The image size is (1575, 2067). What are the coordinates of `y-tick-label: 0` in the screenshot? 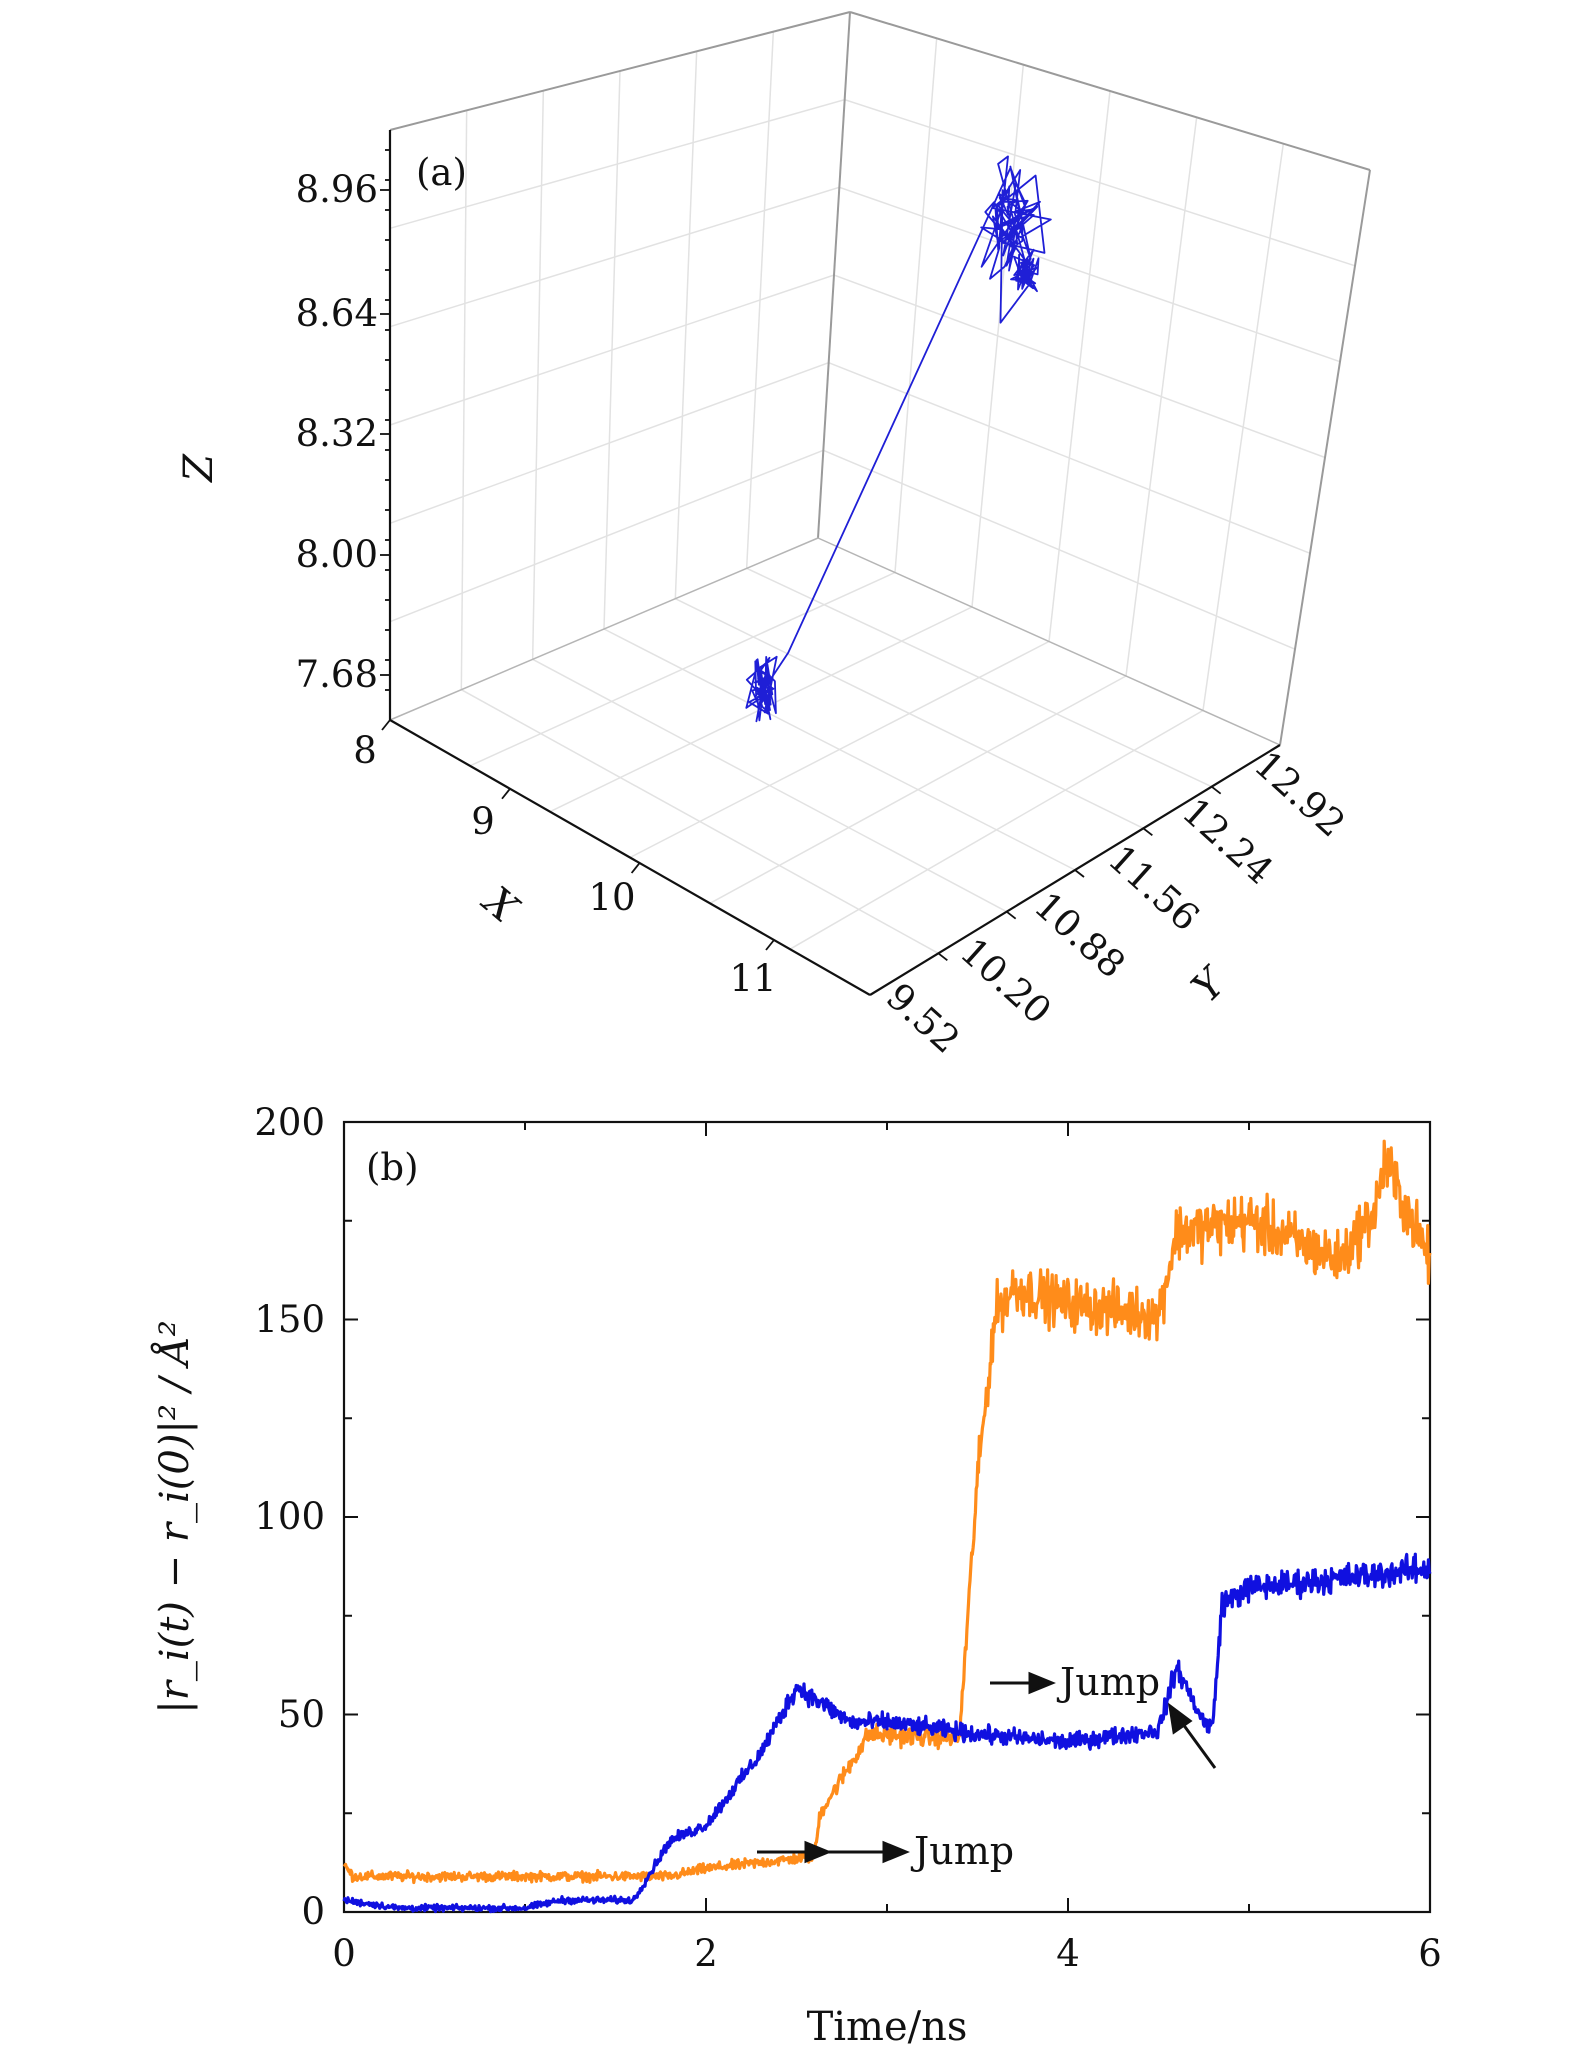 It's located at (313, 1911).